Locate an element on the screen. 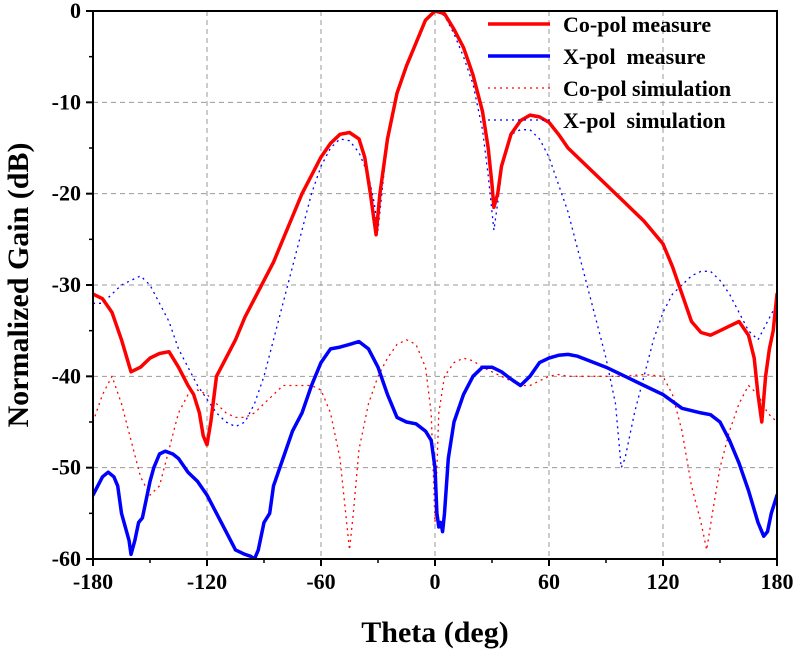 This screenshot has width=800, height=651. legend-label: Co-pol measure is located at coordinates (637, 24).